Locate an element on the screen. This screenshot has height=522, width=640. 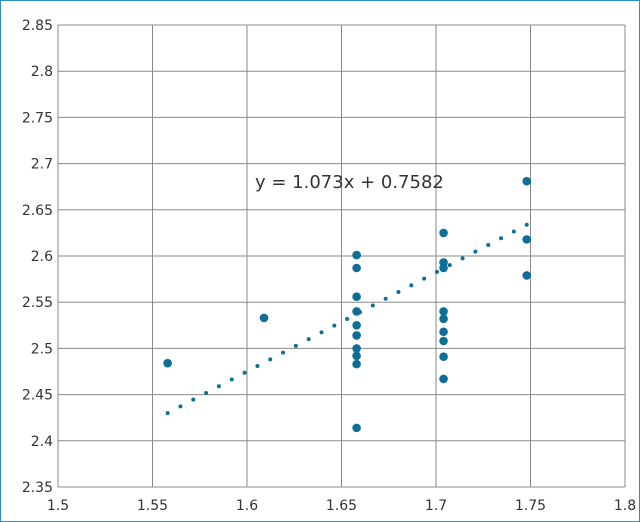
y-tick-label: 2.65 is located at coordinates (37, 211).